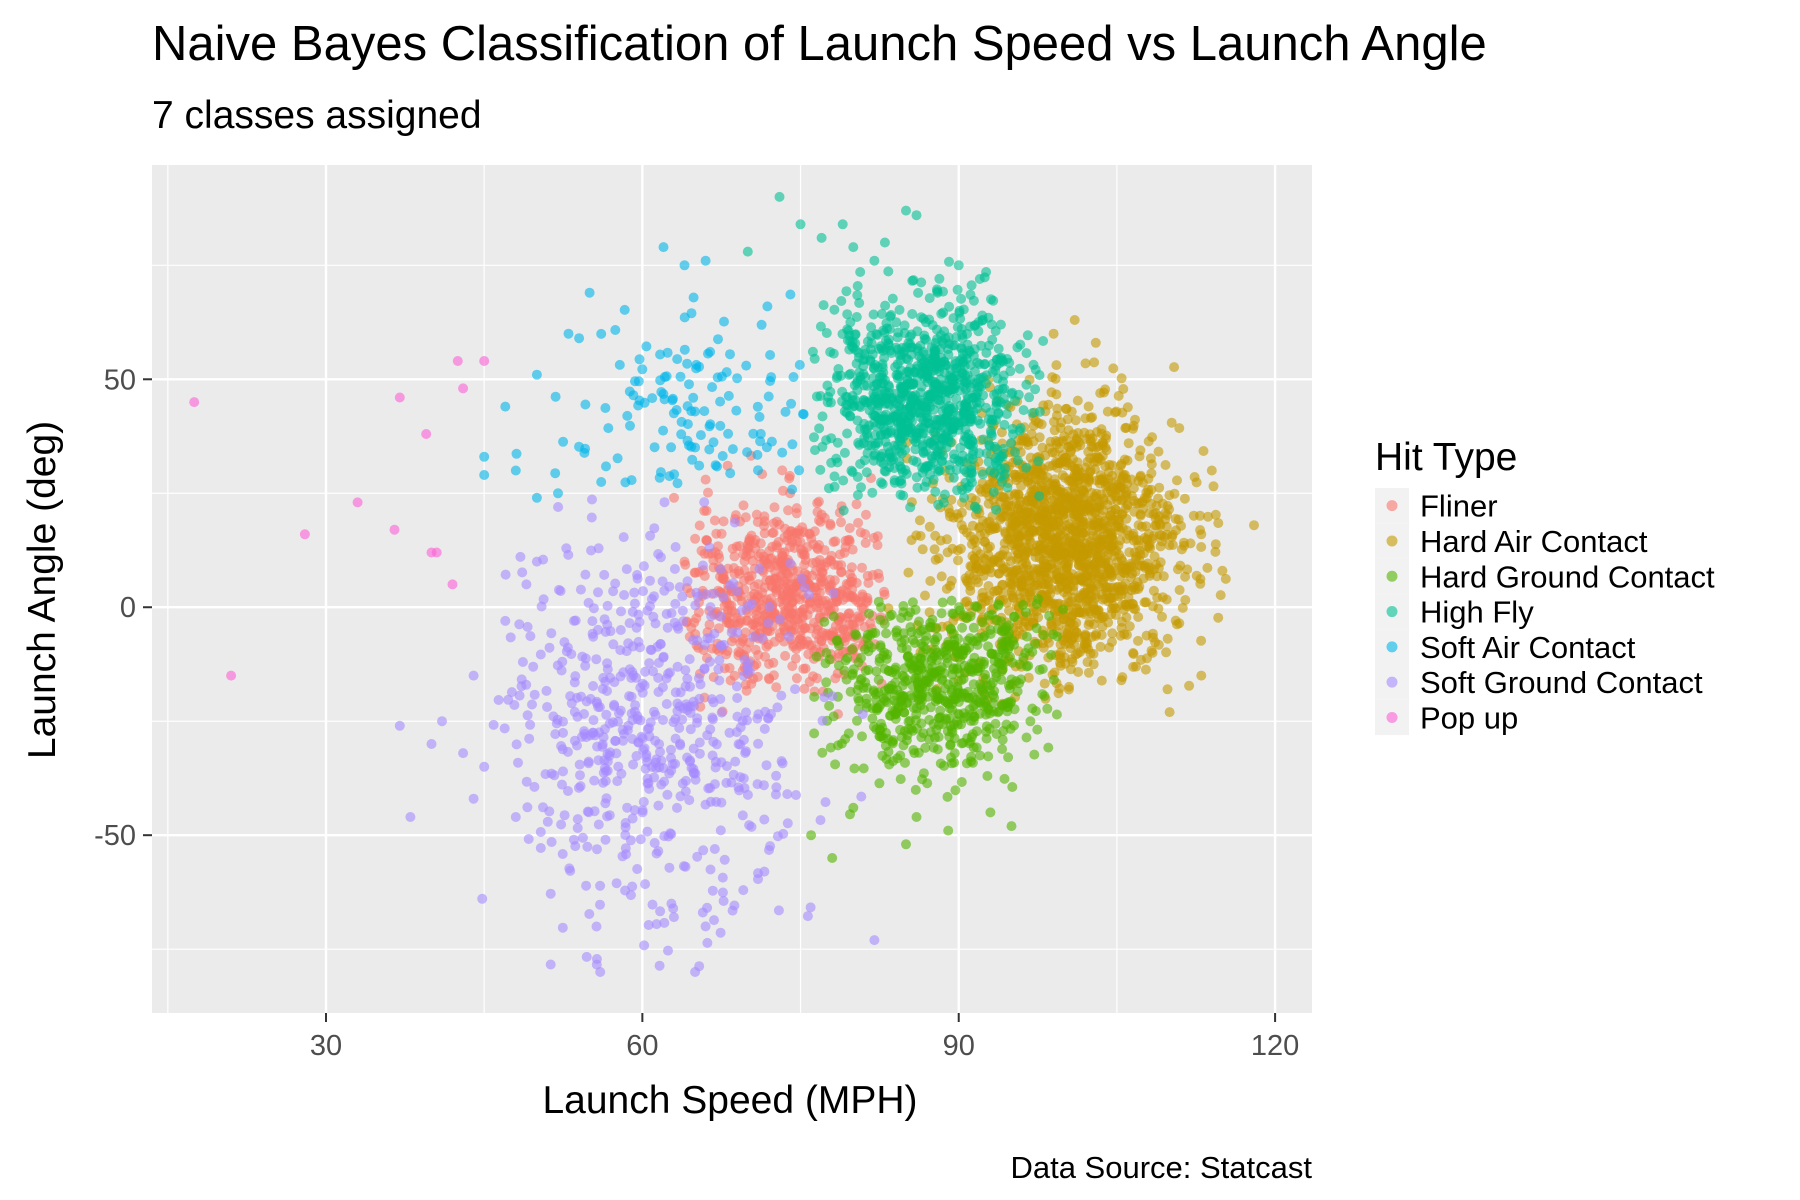 This screenshot has height=1200, width=1800. Describe the element at coordinates (1528, 647) in the screenshot. I see `legend-label: Soft Air Contact` at that location.